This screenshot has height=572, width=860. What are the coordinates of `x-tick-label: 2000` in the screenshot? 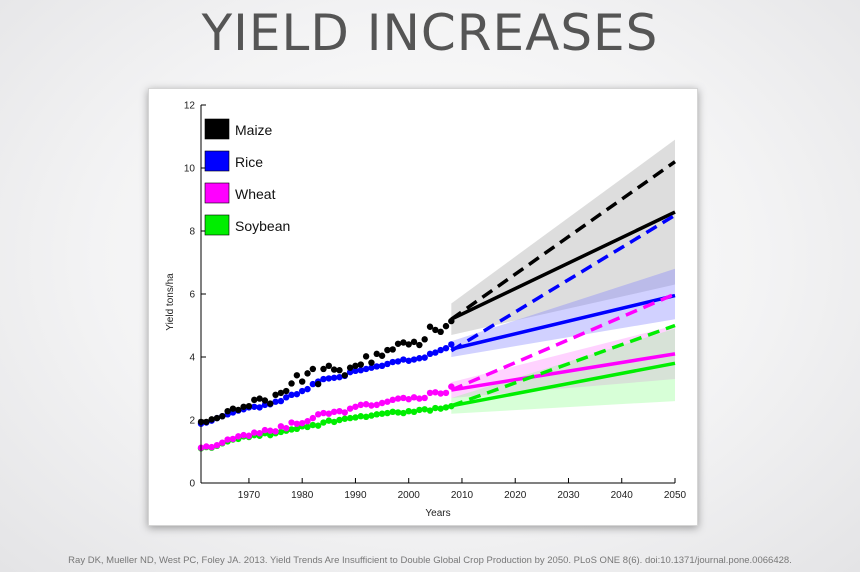 It's located at (409, 495).